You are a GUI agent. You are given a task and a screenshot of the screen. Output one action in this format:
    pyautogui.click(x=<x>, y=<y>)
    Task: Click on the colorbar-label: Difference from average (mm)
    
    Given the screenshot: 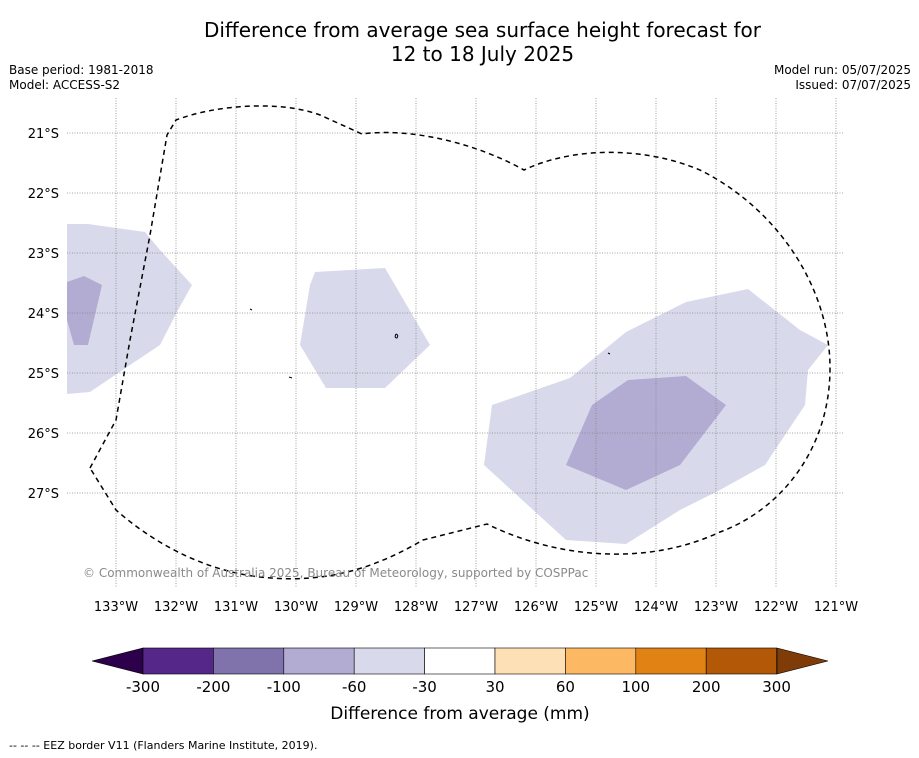 What is the action you would take?
    pyautogui.click(x=459, y=714)
    